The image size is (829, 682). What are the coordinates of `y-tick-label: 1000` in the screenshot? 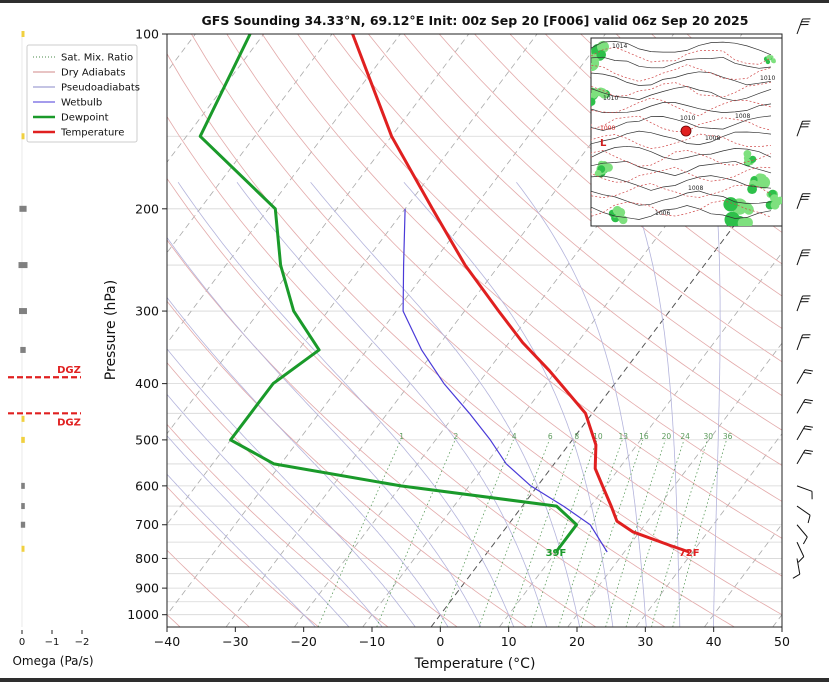 It's located at (143, 614).